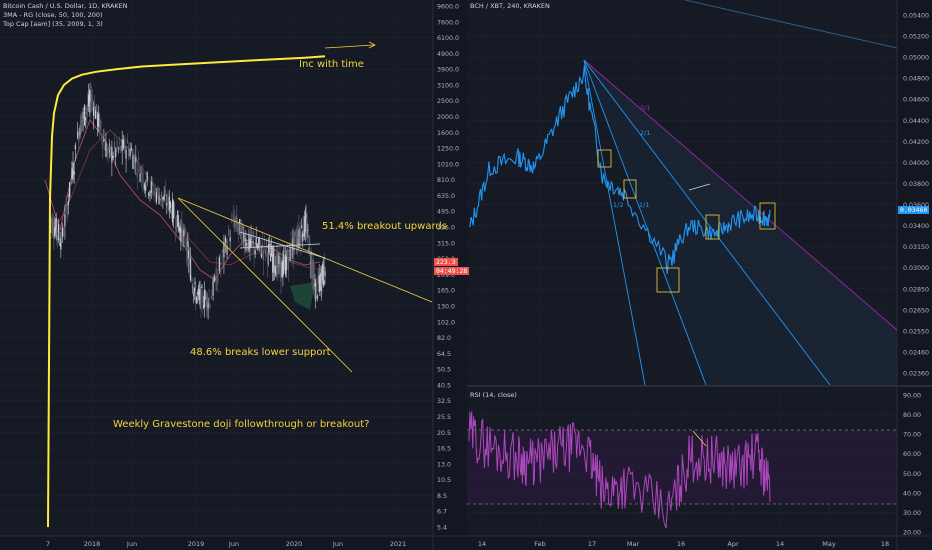 Image resolution: width=932 pixels, height=550 pixels. What do you see at coordinates (452, 271) in the screenshot?
I see `left-countdown-badge: 04:49:28` at bounding box center [452, 271].